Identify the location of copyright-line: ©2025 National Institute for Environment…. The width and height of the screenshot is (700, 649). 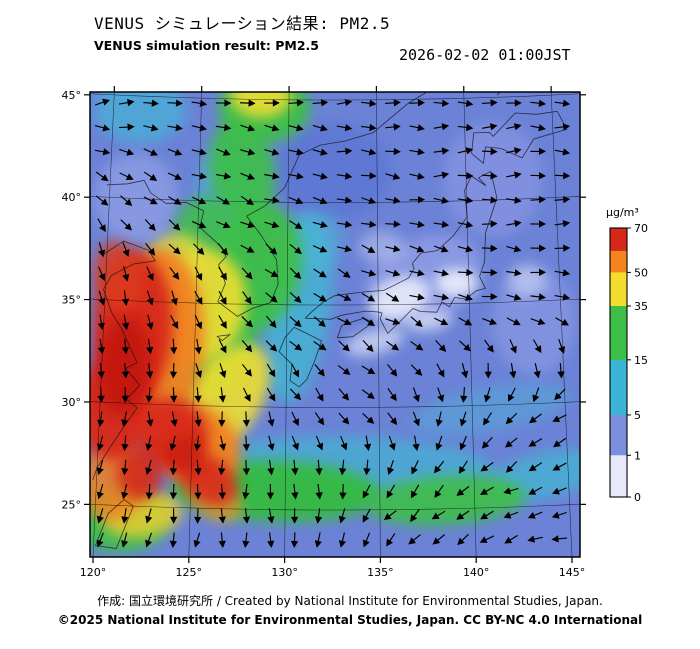
(350, 620).